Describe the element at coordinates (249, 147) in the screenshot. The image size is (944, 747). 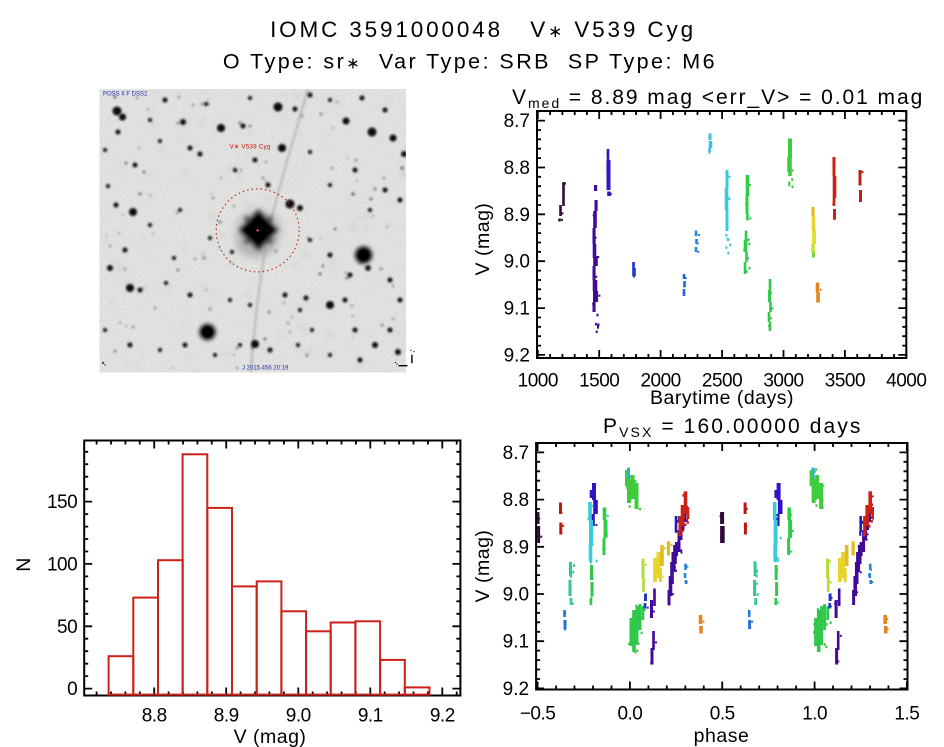
I see `svg-text: V∗ V539 Cyg` at that location.